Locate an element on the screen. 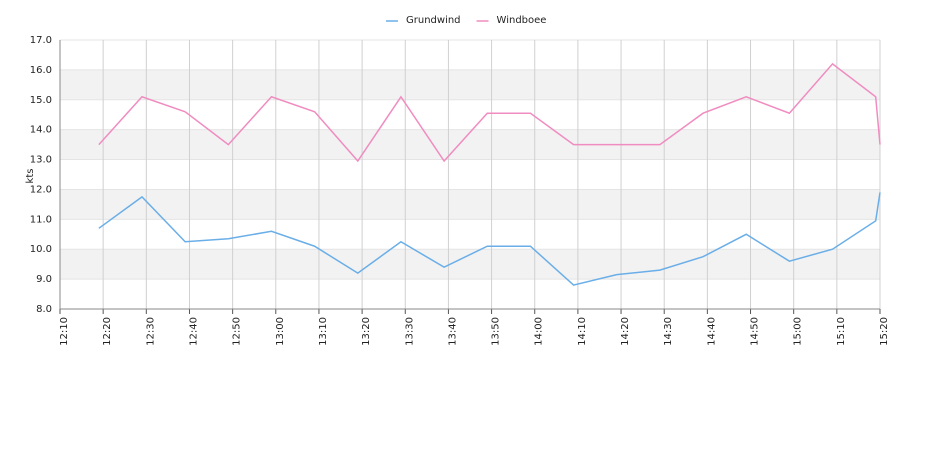 The image size is (940, 450). x-tick-label: 14:20 is located at coordinates (625, 331).